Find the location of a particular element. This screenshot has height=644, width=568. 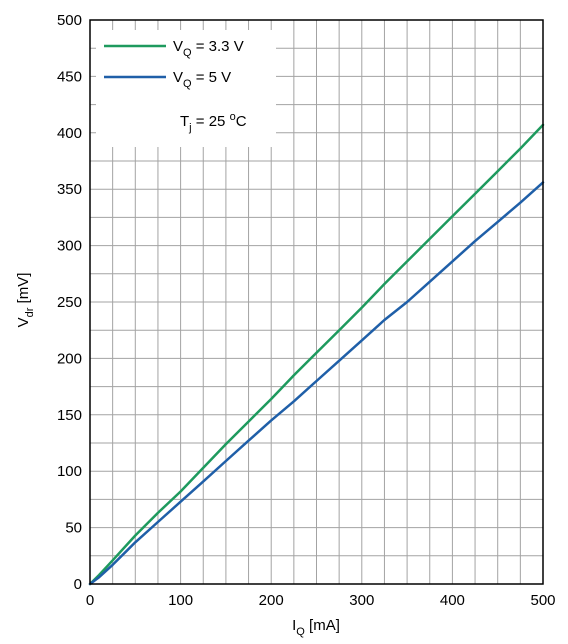

legend-label-5v-main: V is located at coordinates (178, 77).